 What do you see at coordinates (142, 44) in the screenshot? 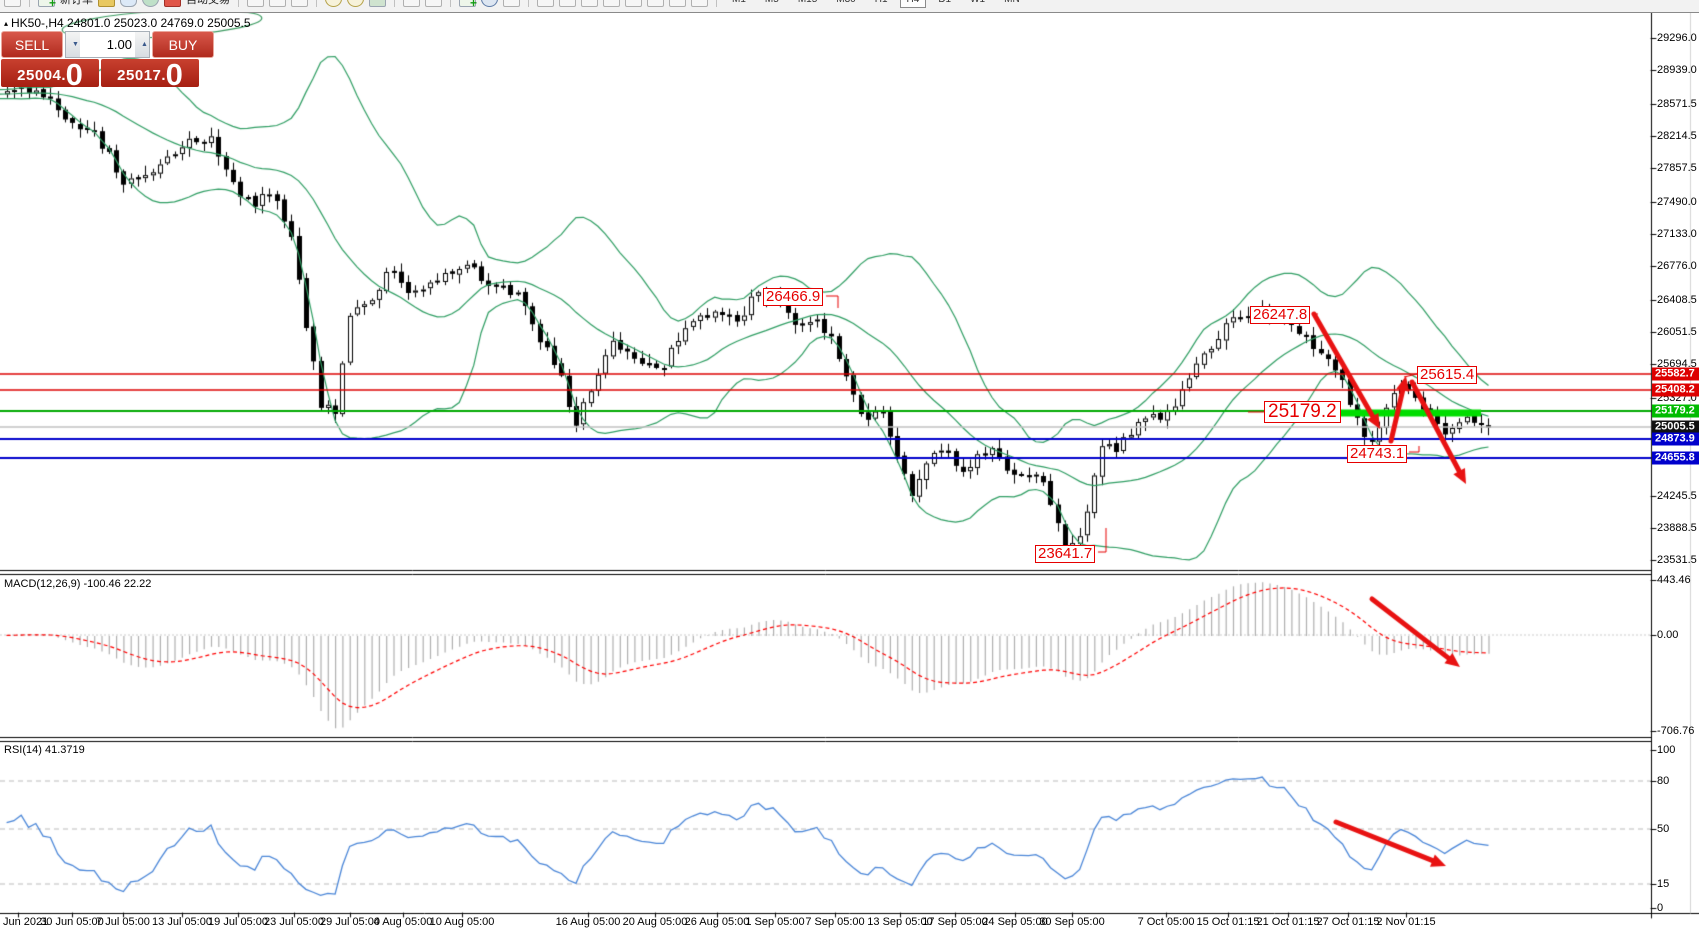
I see `volume-up-button: ▲` at bounding box center [142, 44].